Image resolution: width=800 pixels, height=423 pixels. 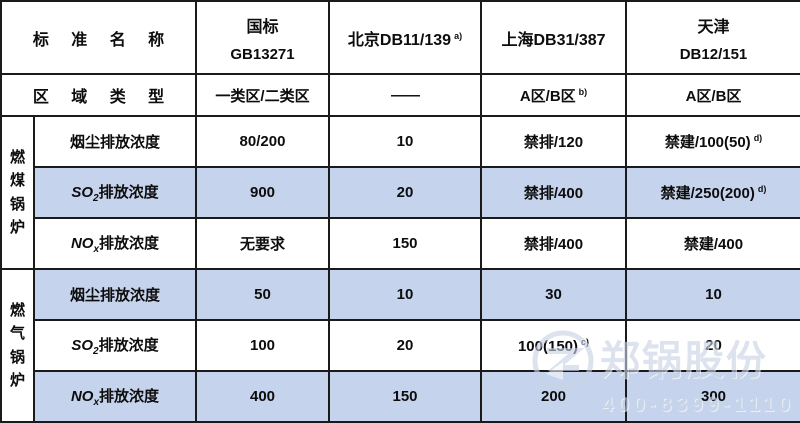 I want to click on cell-coal-dust-national: 80/200, so click(x=262, y=141).